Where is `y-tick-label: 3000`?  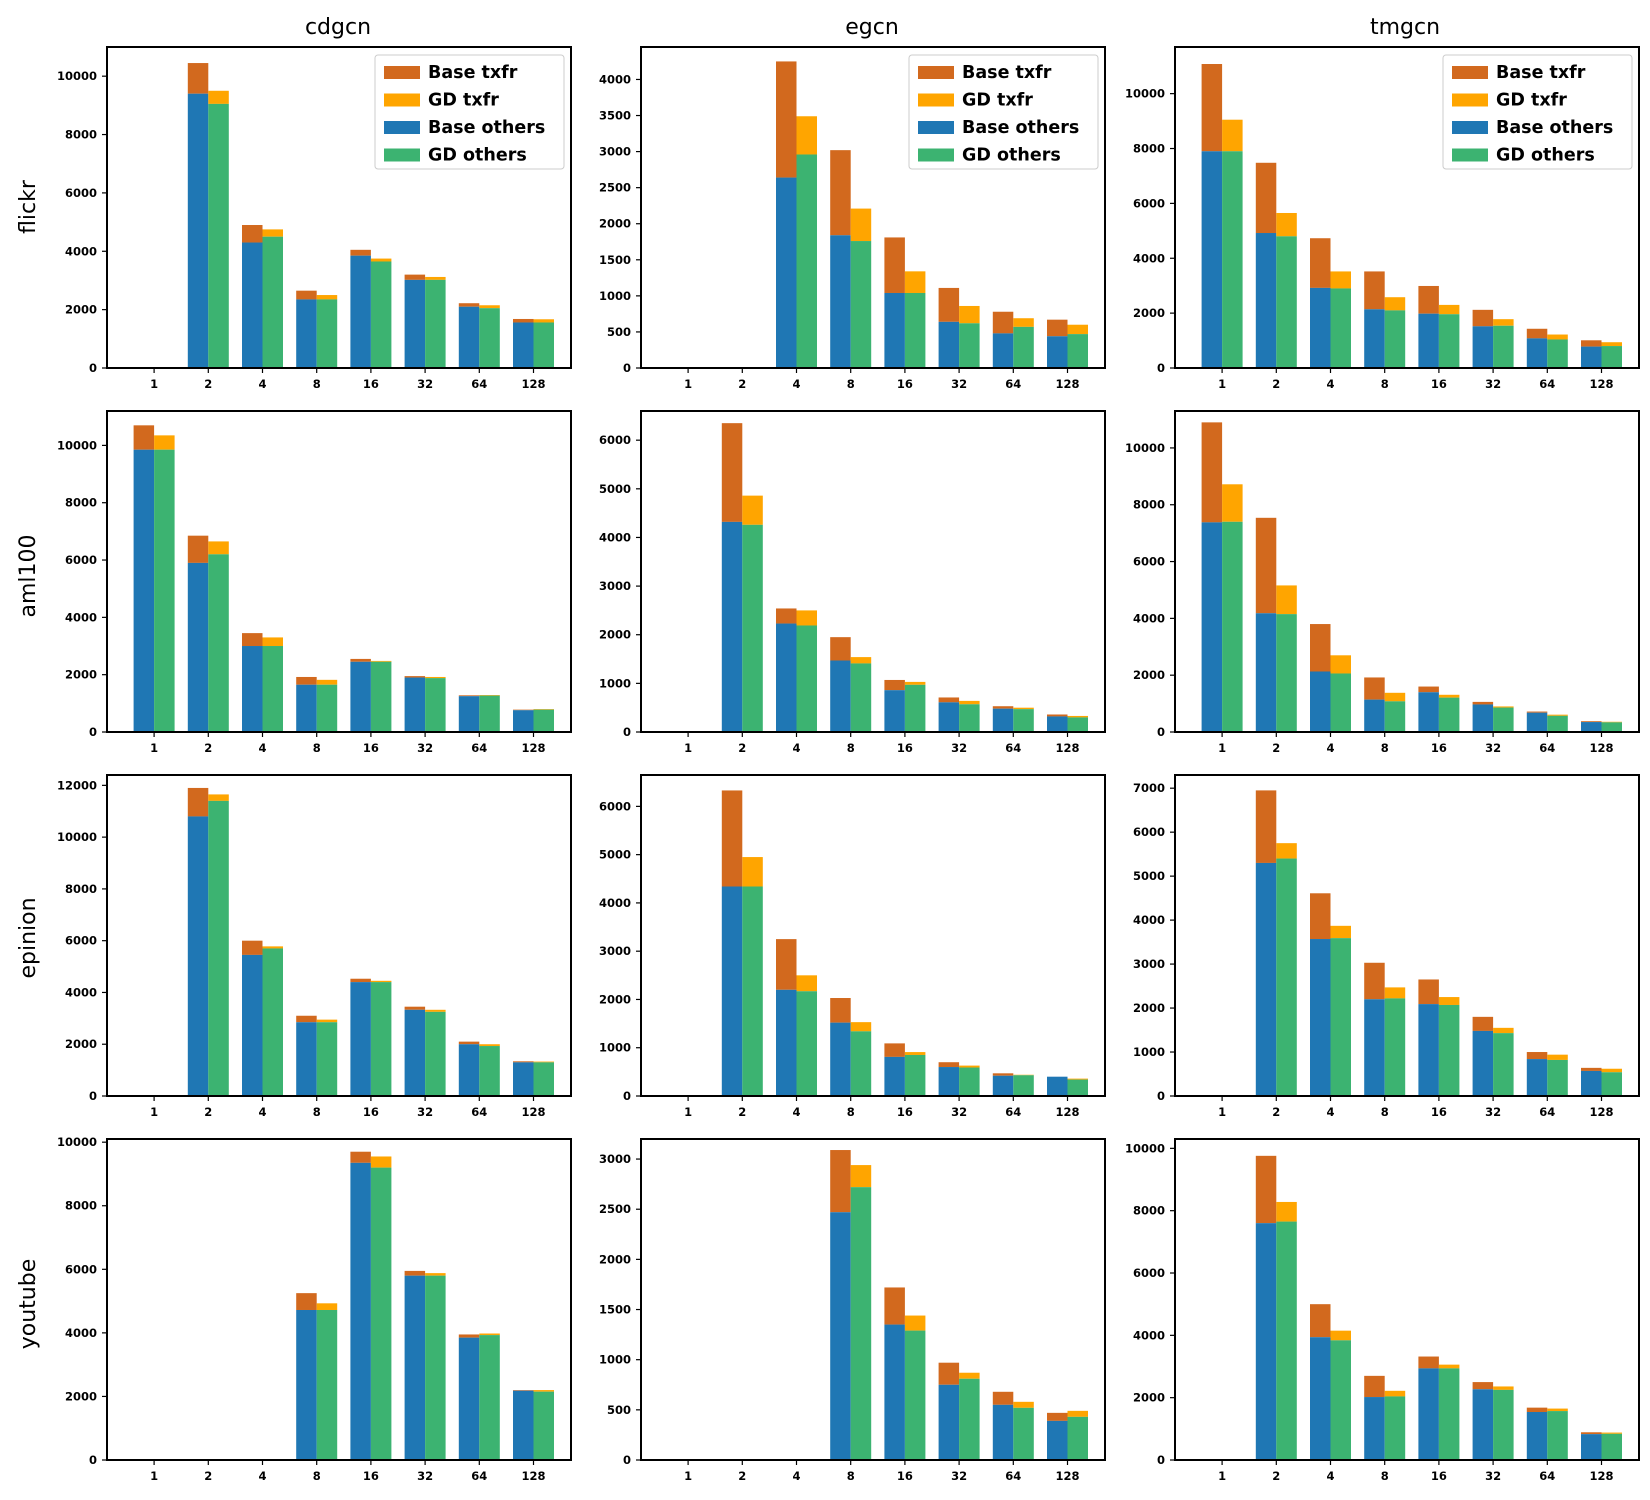 y-tick-label: 3000 is located at coordinates (615, 152).